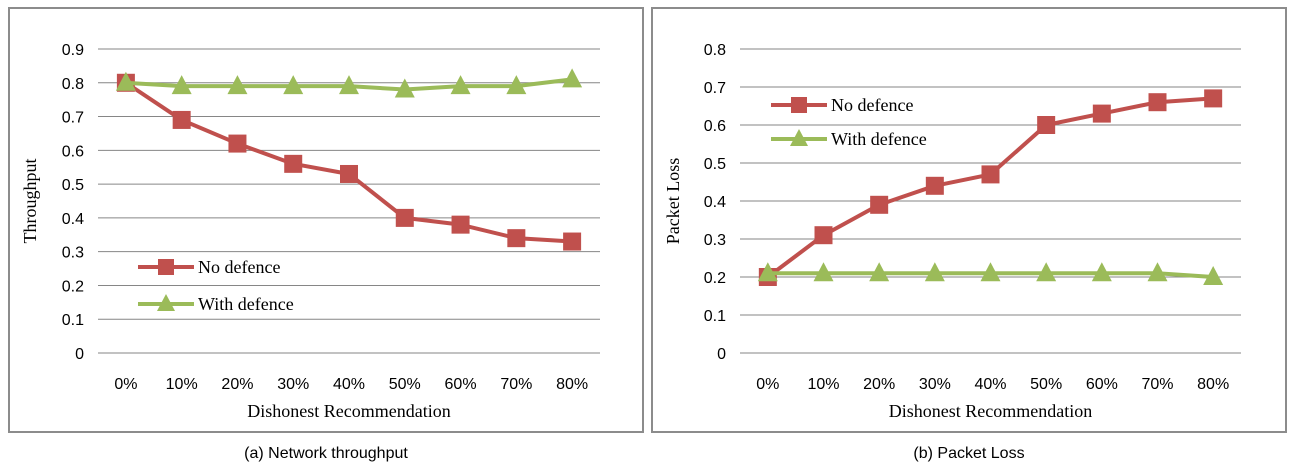  What do you see at coordinates (326, 453) in the screenshot?
I see `caption-throughput: (a) Network throughput` at bounding box center [326, 453].